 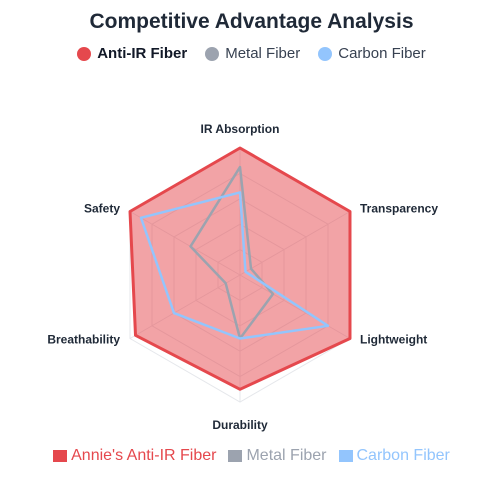 I want to click on bottom-legend-swatch-metal, so click(x=235, y=456).